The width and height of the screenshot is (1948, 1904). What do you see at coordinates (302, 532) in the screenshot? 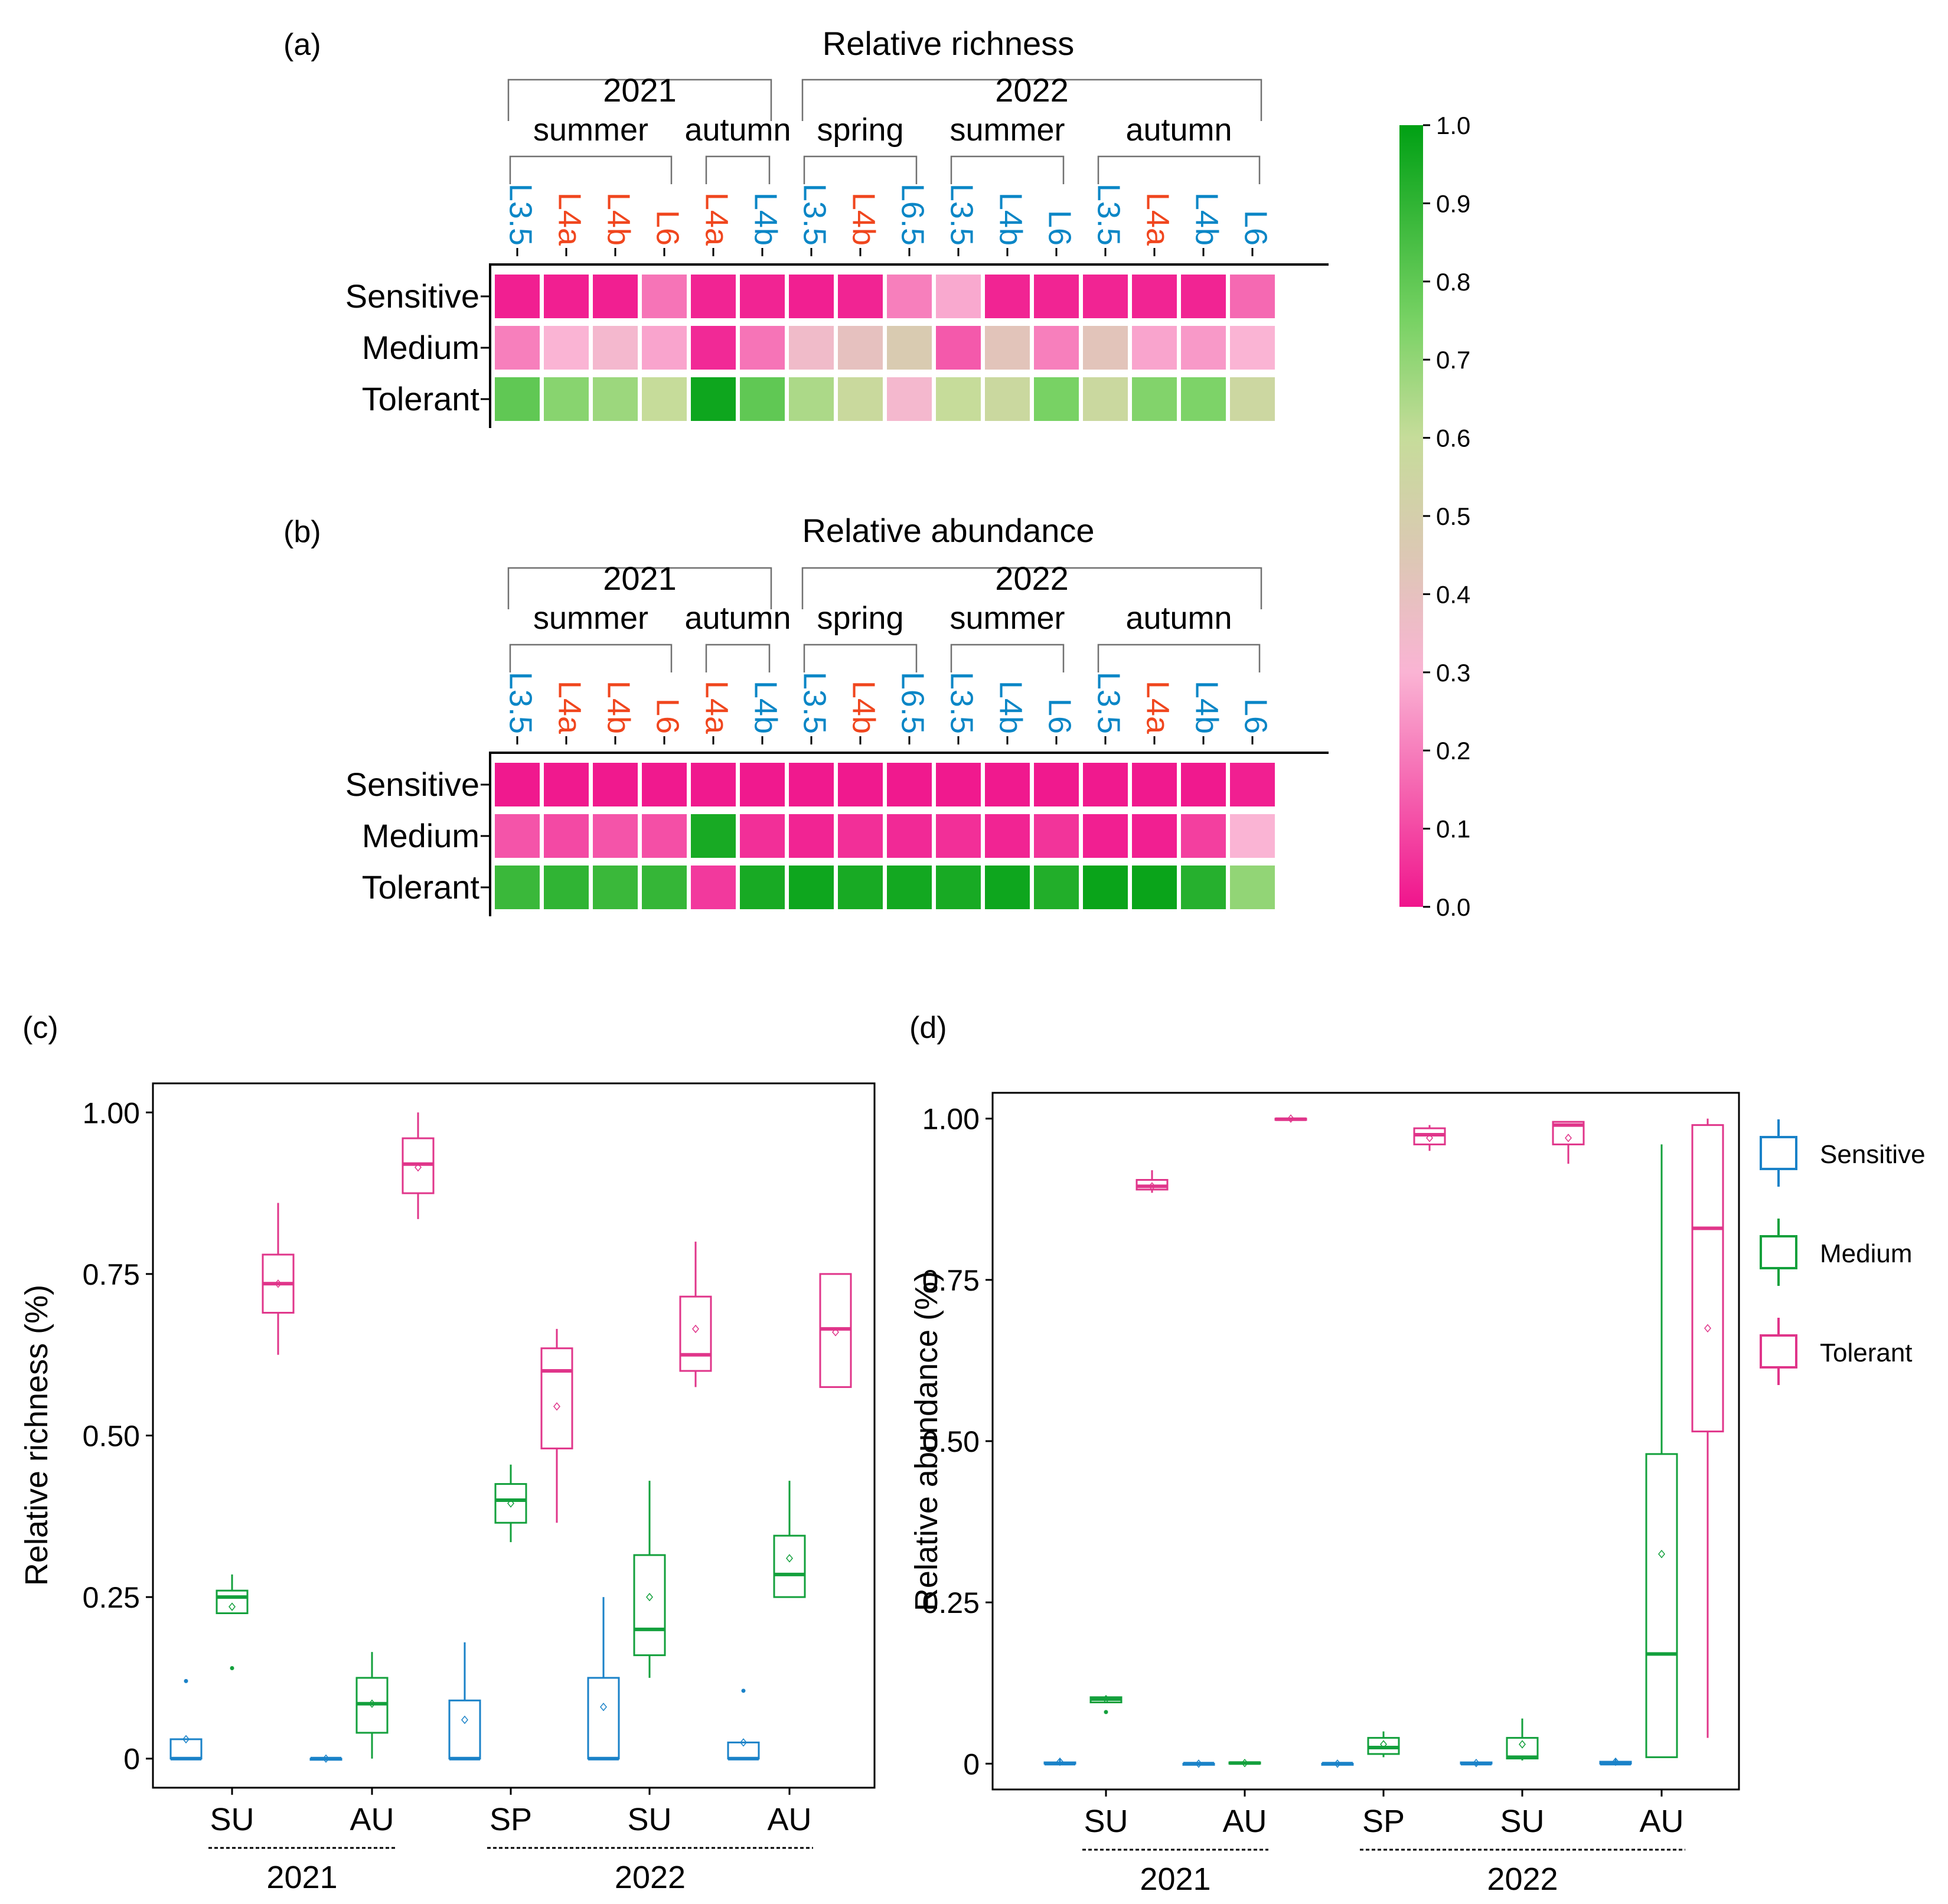
I see `panel-b-label: (b)` at bounding box center [302, 532].